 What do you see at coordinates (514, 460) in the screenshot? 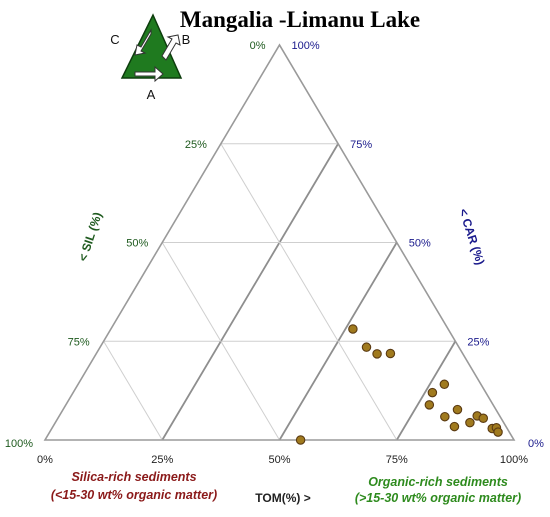
I see `tom-tick-4: 100%` at bounding box center [514, 460].